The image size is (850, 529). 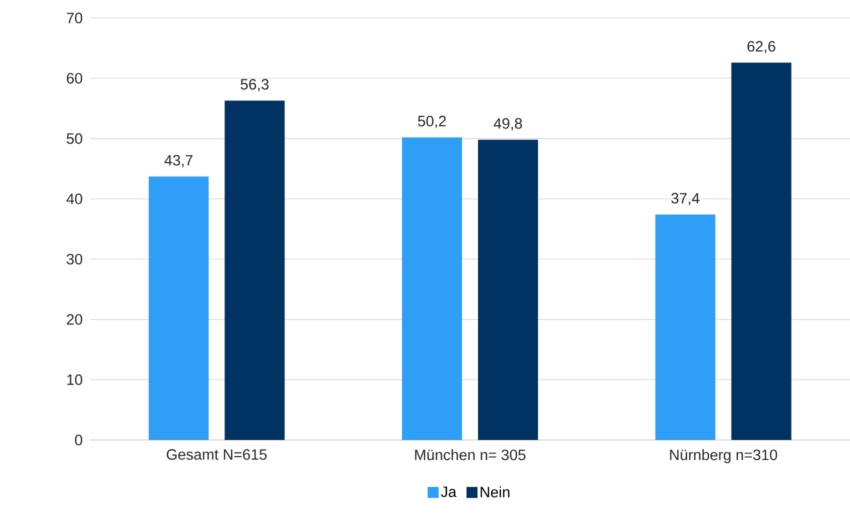 What do you see at coordinates (685, 199) in the screenshot?
I see `data-label: 37,4` at bounding box center [685, 199].